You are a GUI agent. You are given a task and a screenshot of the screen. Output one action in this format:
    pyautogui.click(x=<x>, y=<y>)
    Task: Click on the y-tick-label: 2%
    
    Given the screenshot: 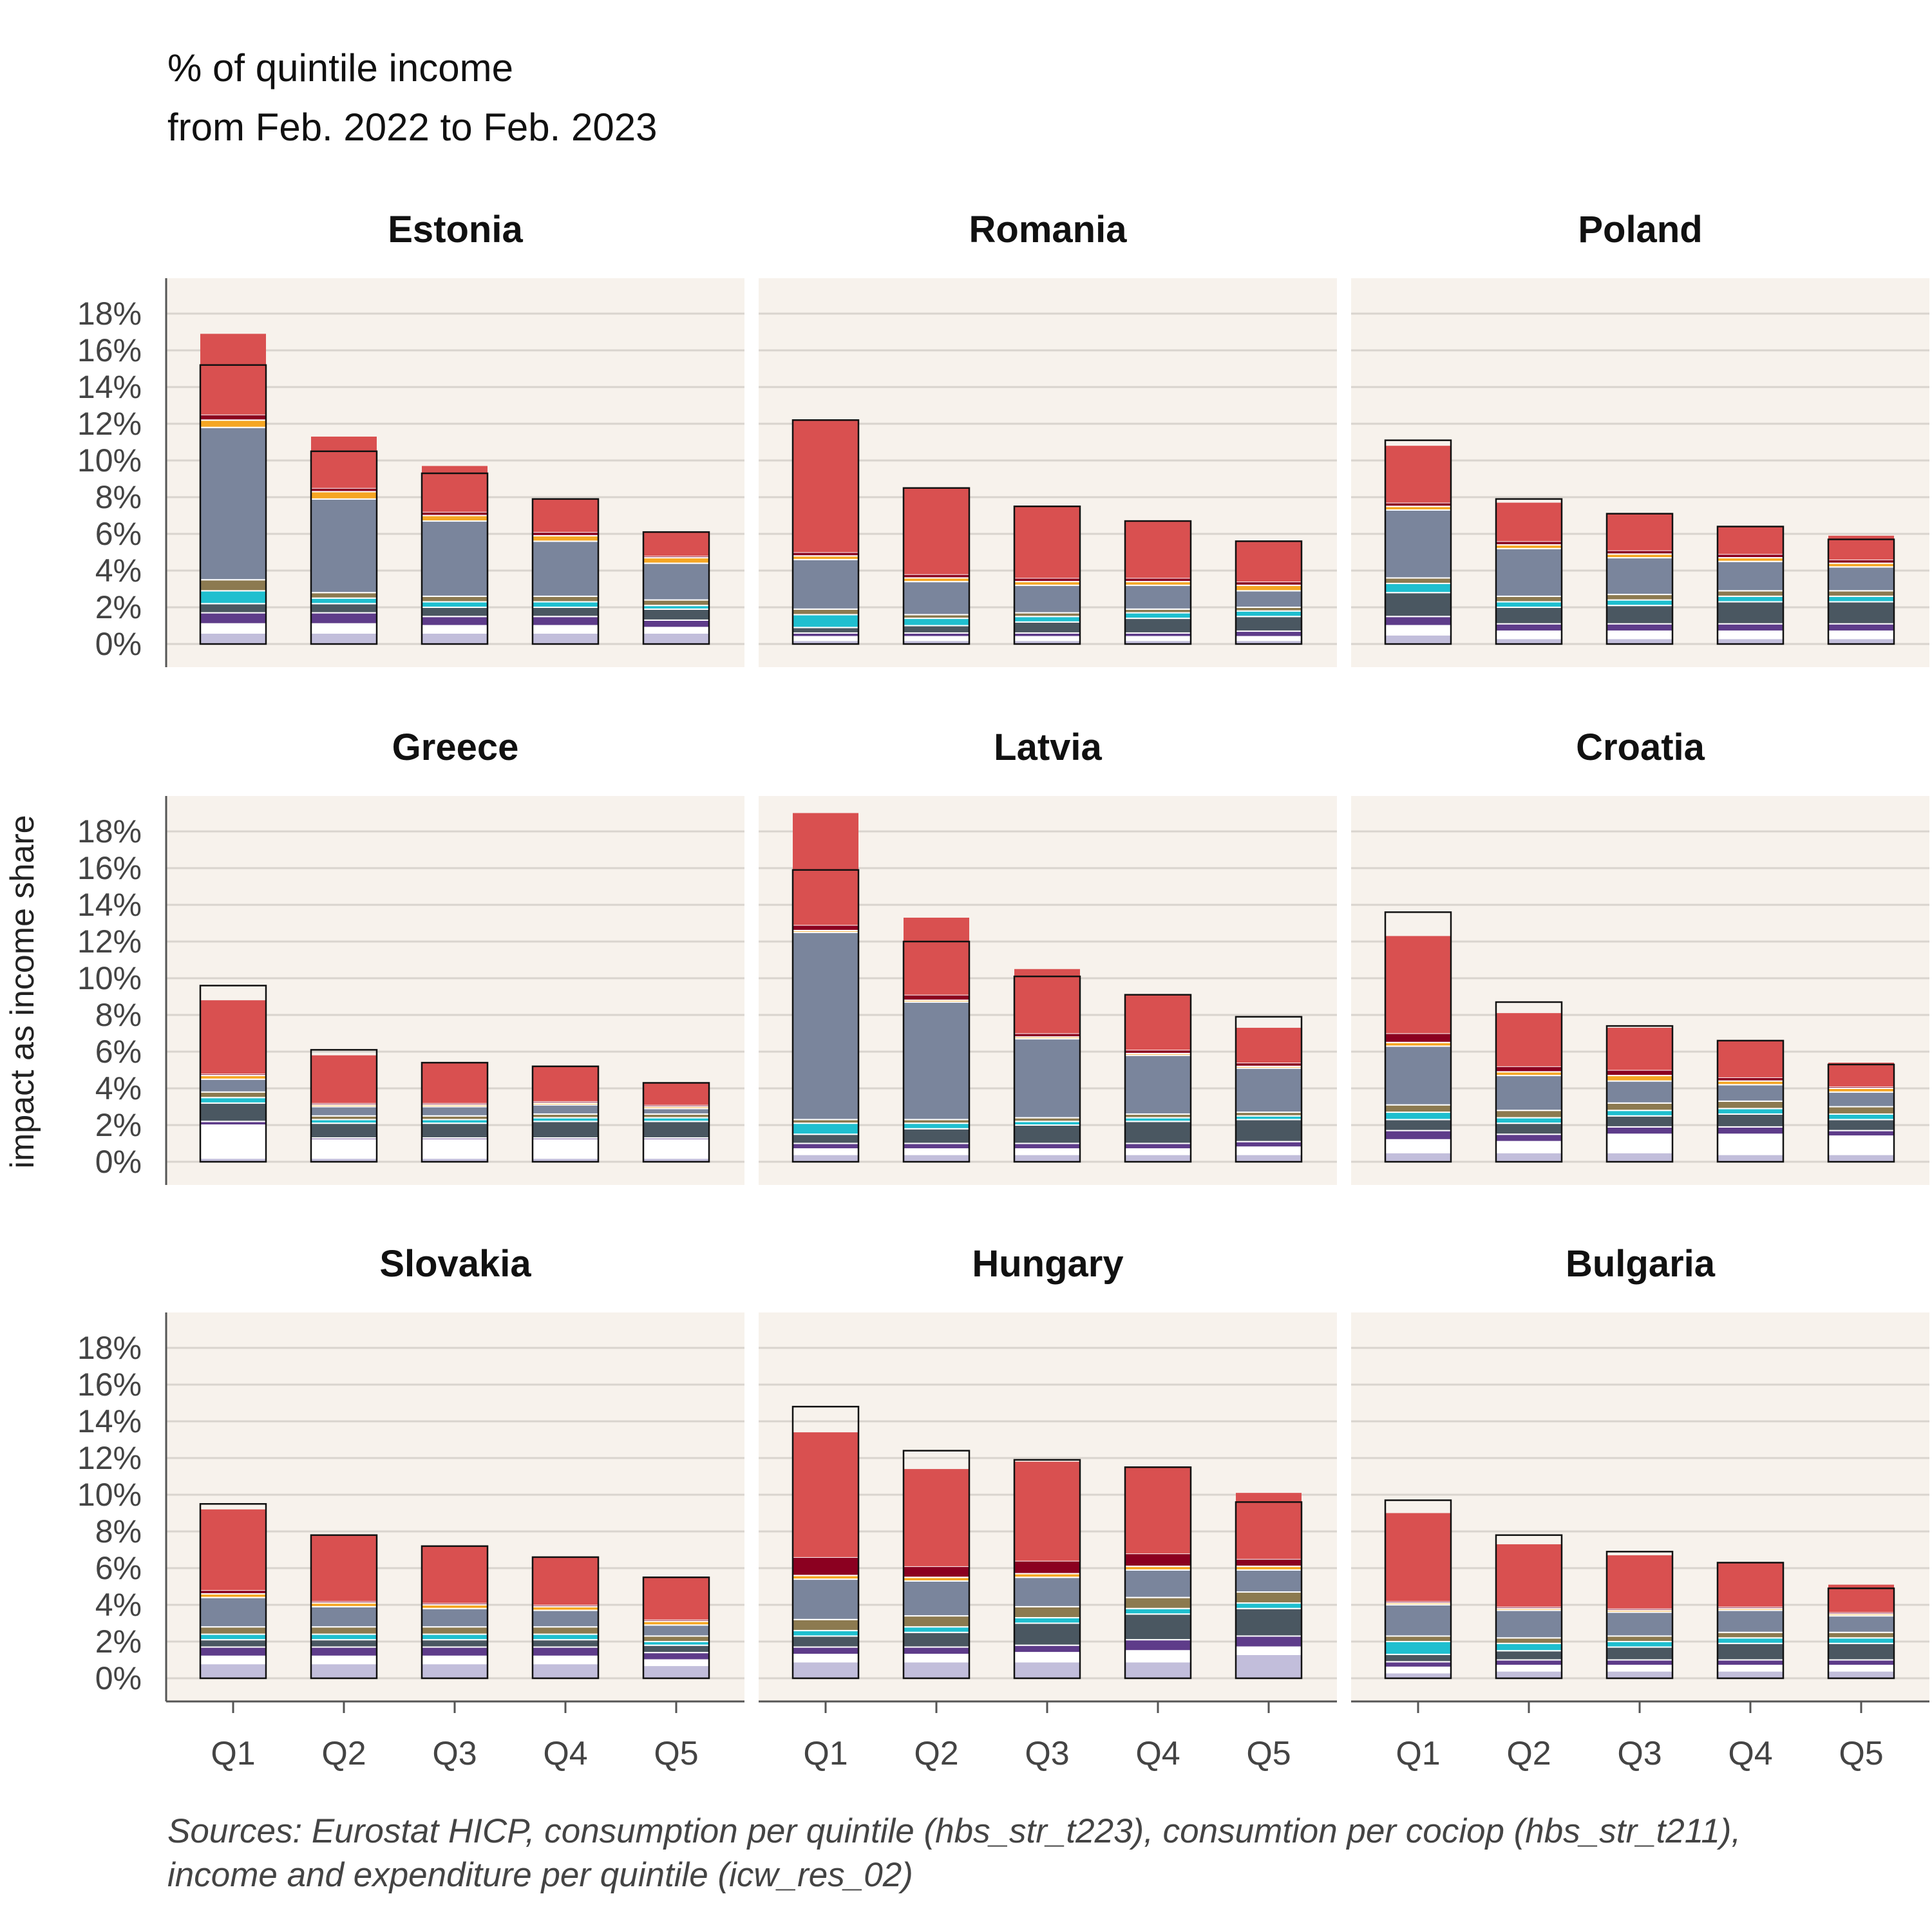 What is the action you would take?
    pyautogui.click(x=119, y=1125)
    